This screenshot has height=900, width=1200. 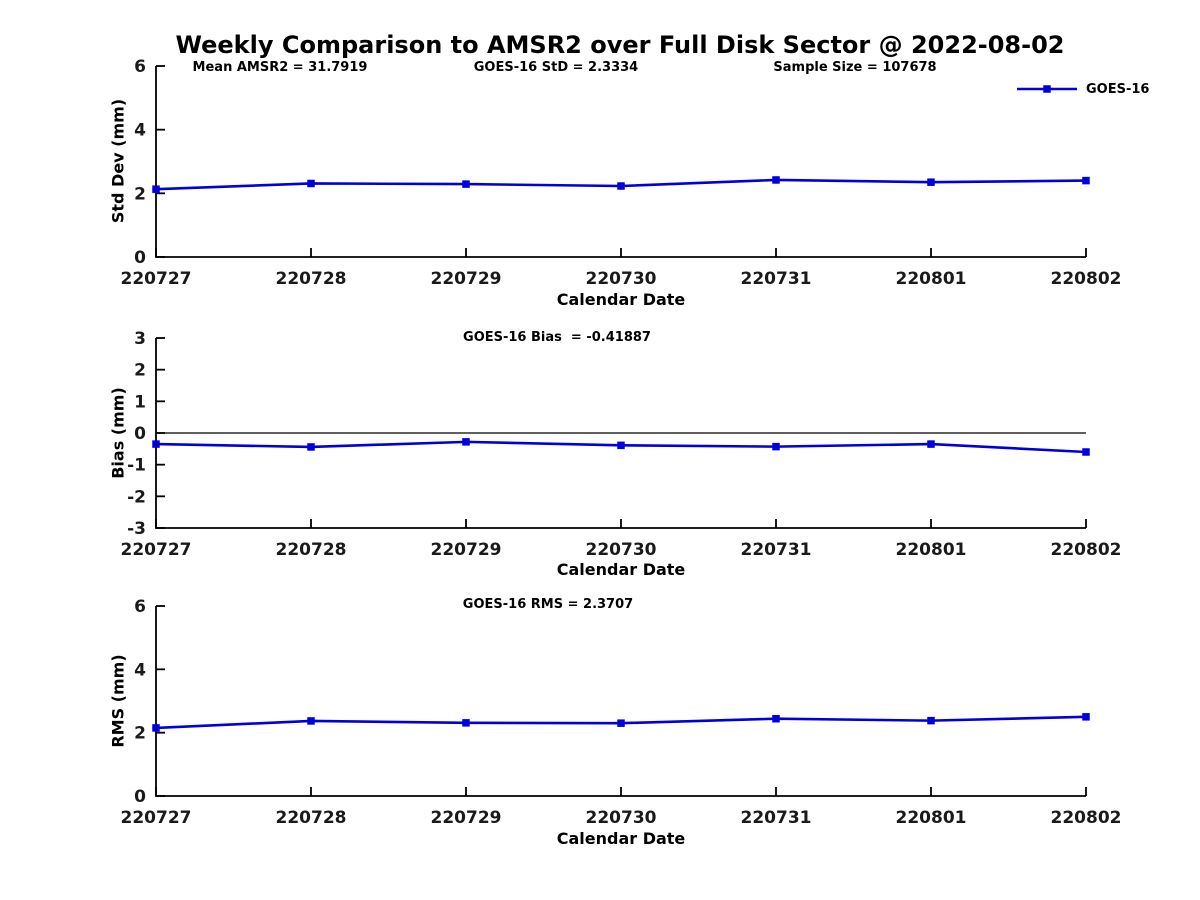 What do you see at coordinates (280, 67) in the screenshot?
I see `annotation-mean-amsr2: Mean AMSR2 = 31.7919` at bounding box center [280, 67].